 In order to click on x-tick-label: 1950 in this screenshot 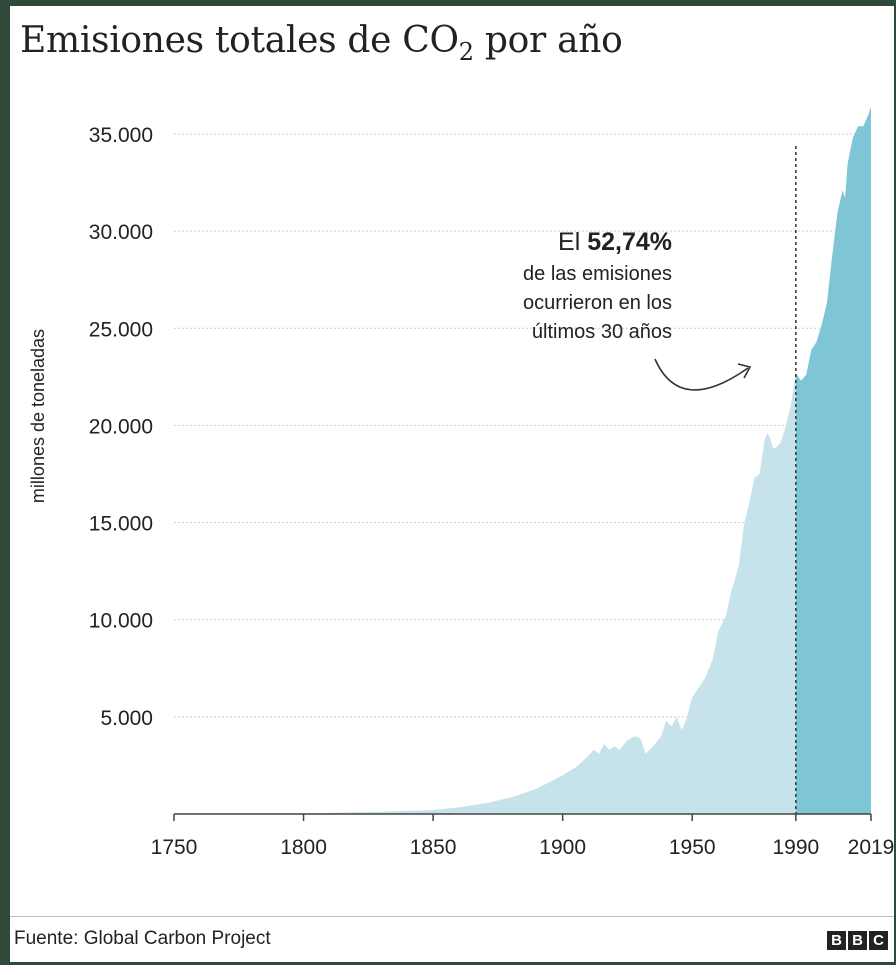, I will do `click(692, 847)`.